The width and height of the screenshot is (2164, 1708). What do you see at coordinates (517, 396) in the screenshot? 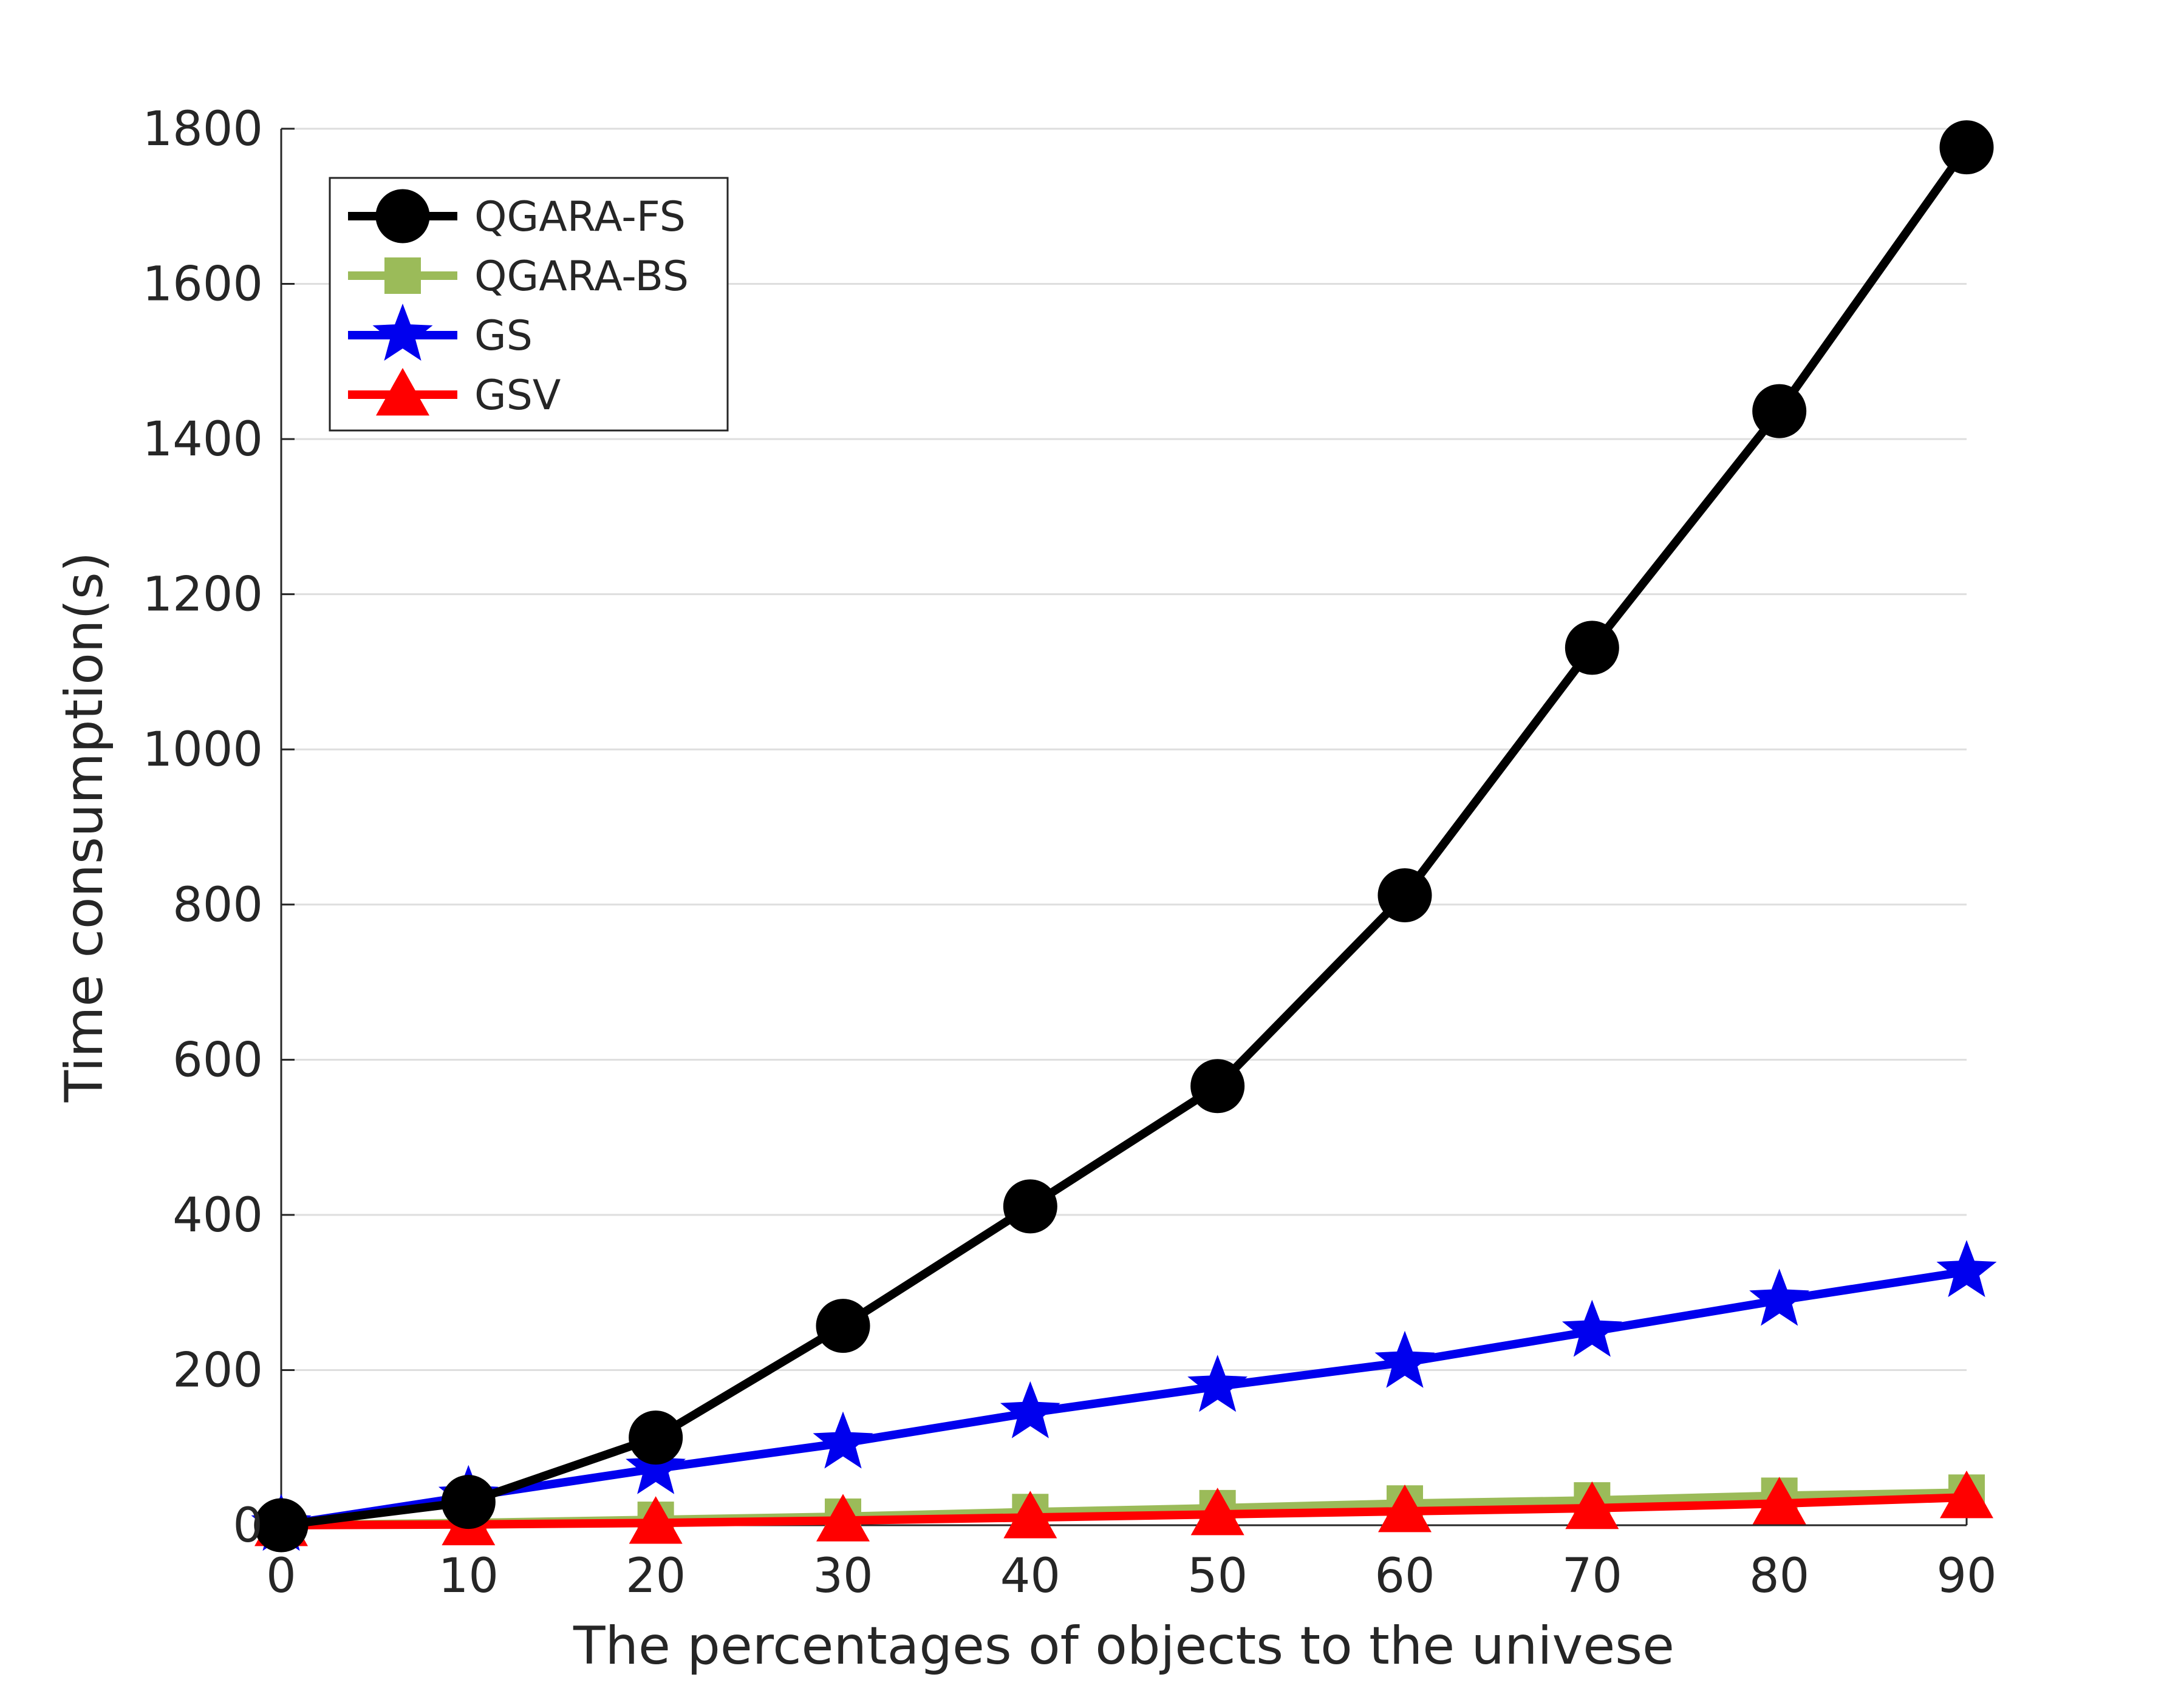
I see `legend-label: GSV` at bounding box center [517, 396].